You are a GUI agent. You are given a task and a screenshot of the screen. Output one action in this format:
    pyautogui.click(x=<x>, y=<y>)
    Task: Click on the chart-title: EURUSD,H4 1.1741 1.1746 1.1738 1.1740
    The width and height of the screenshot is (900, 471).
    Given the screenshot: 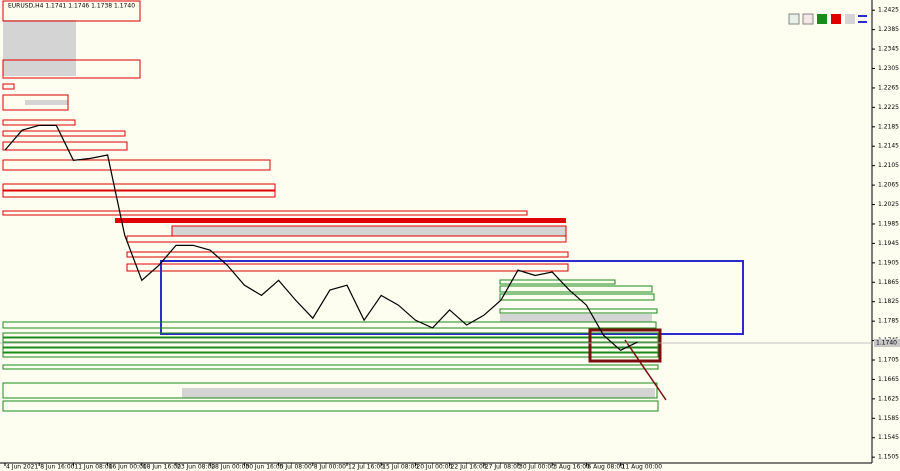 What is the action you would take?
    pyautogui.click(x=71, y=6)
    